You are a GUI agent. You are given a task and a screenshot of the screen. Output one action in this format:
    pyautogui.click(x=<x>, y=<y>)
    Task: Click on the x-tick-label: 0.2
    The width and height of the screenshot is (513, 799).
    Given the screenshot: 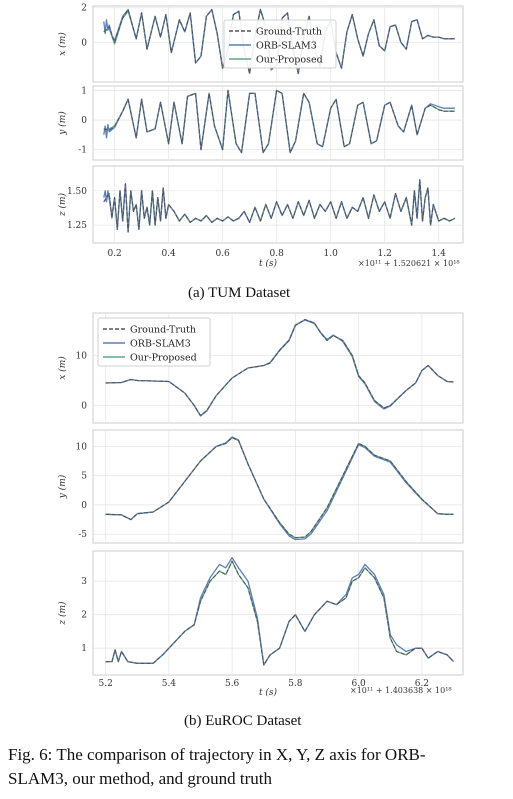 What is the action you would take?
    pyautogui.click(x=114, y=254)
    